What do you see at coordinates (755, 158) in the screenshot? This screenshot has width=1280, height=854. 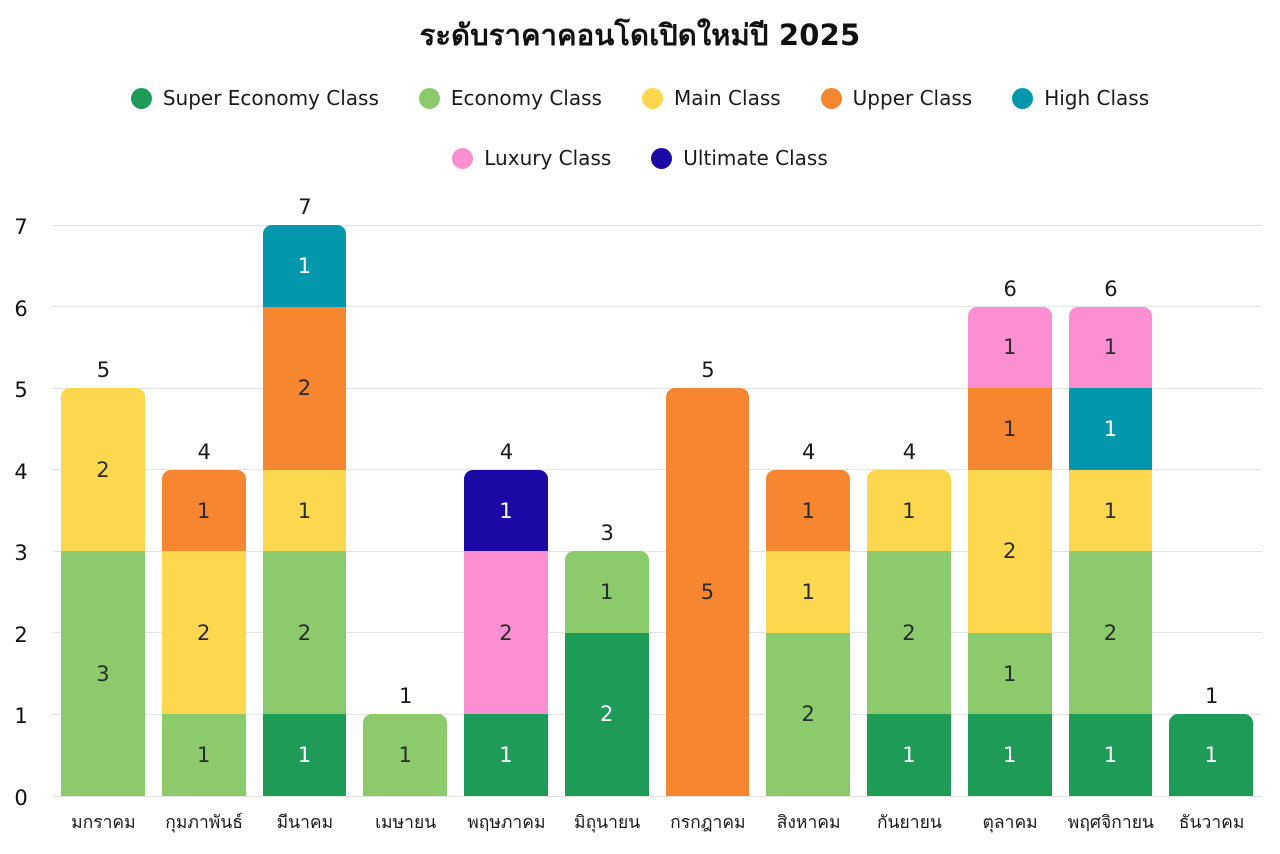 I see `legend-item-label: Ultimate Class` at bounding box center [755, 158].